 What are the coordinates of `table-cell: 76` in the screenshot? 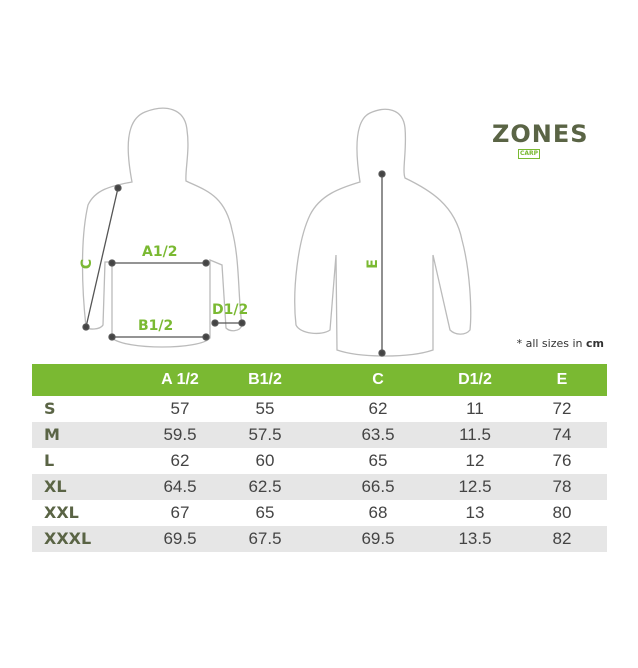 It's located at (562, 460).